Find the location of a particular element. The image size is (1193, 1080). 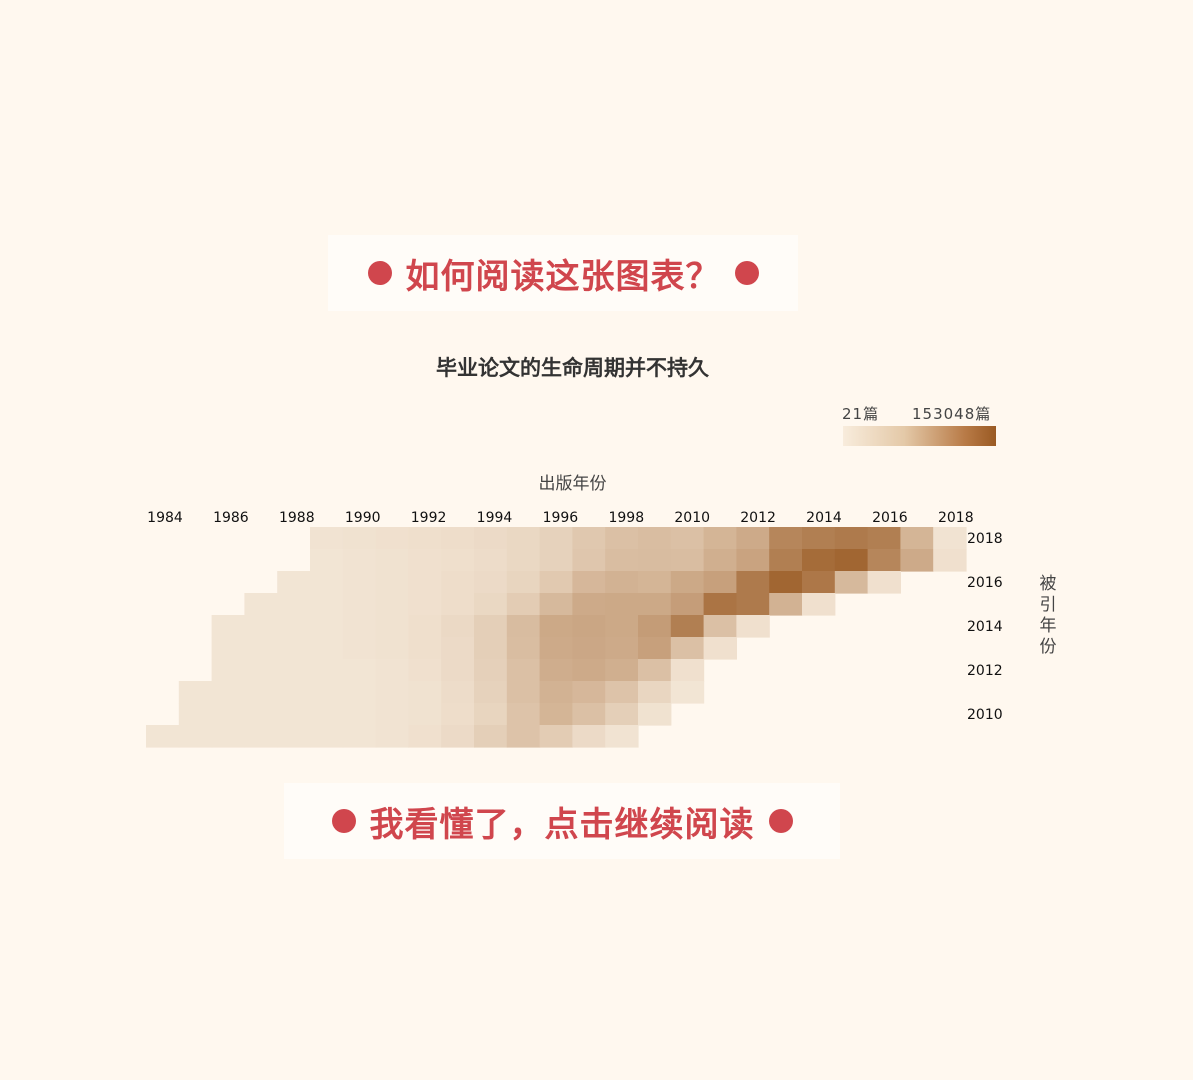

y-axis-title: 被引年份 is located at coordinates (1048, 615).